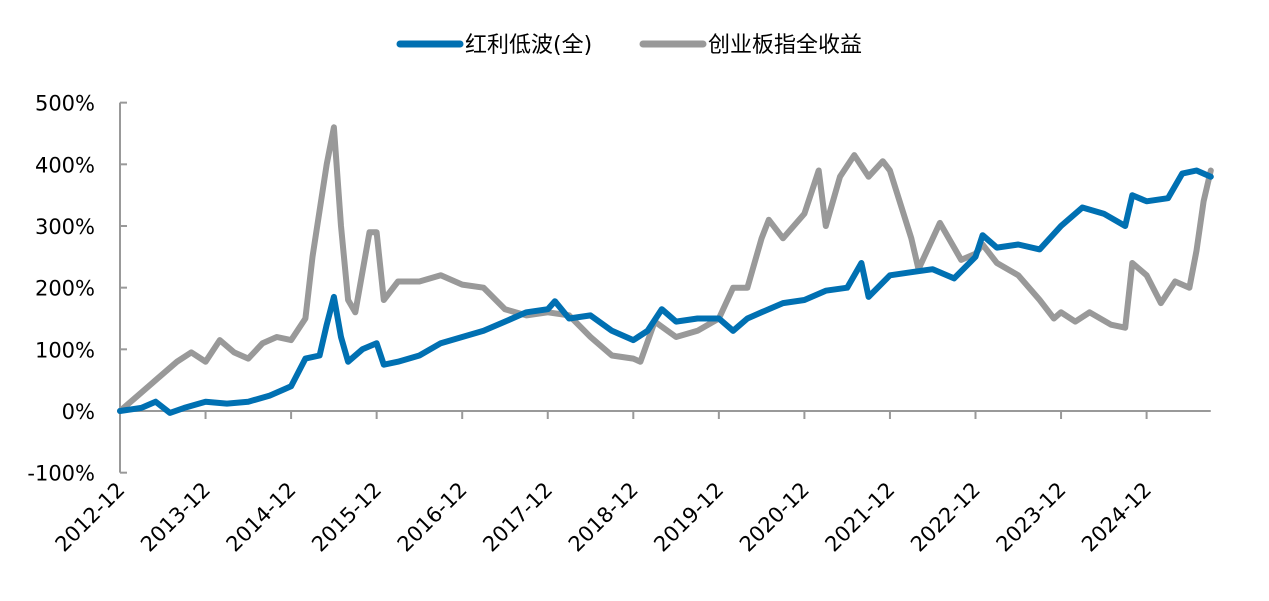  I want to click on x-tick-label: 2022-12, so click(945, 517).